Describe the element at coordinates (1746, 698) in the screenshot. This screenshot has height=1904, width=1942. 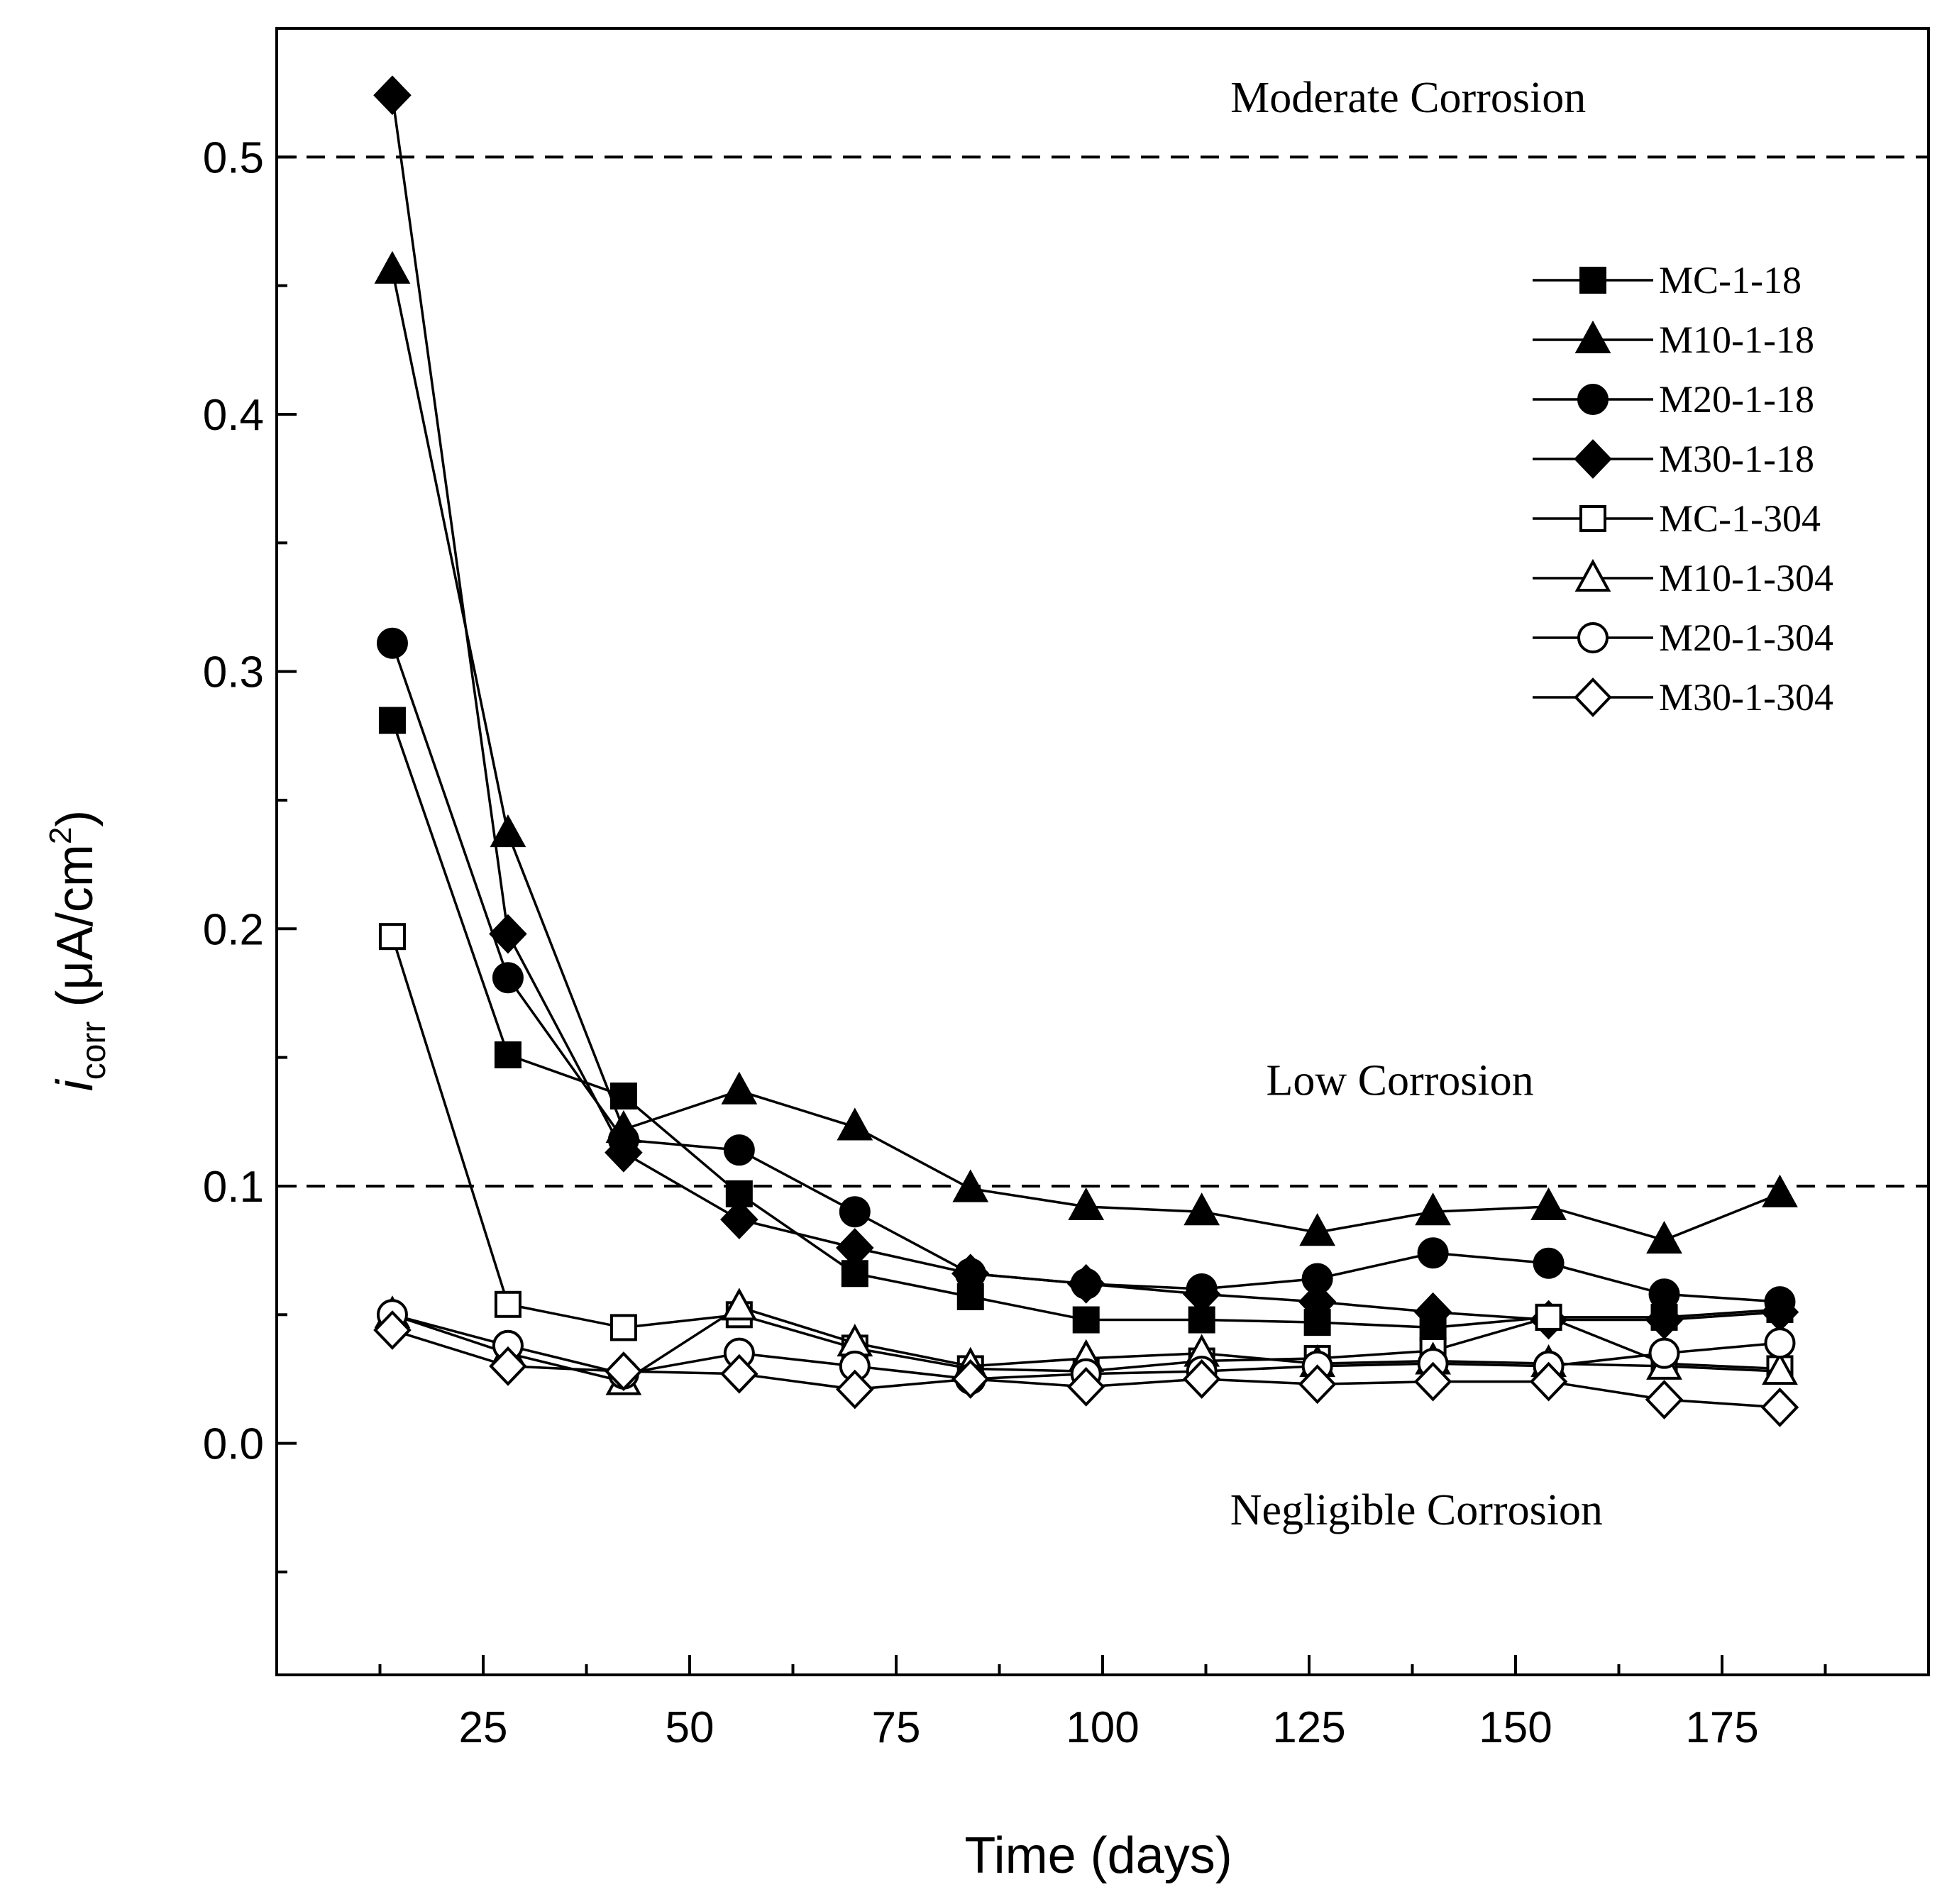
I see `legend-label-m30-1-304: M30-1-304` at that location.